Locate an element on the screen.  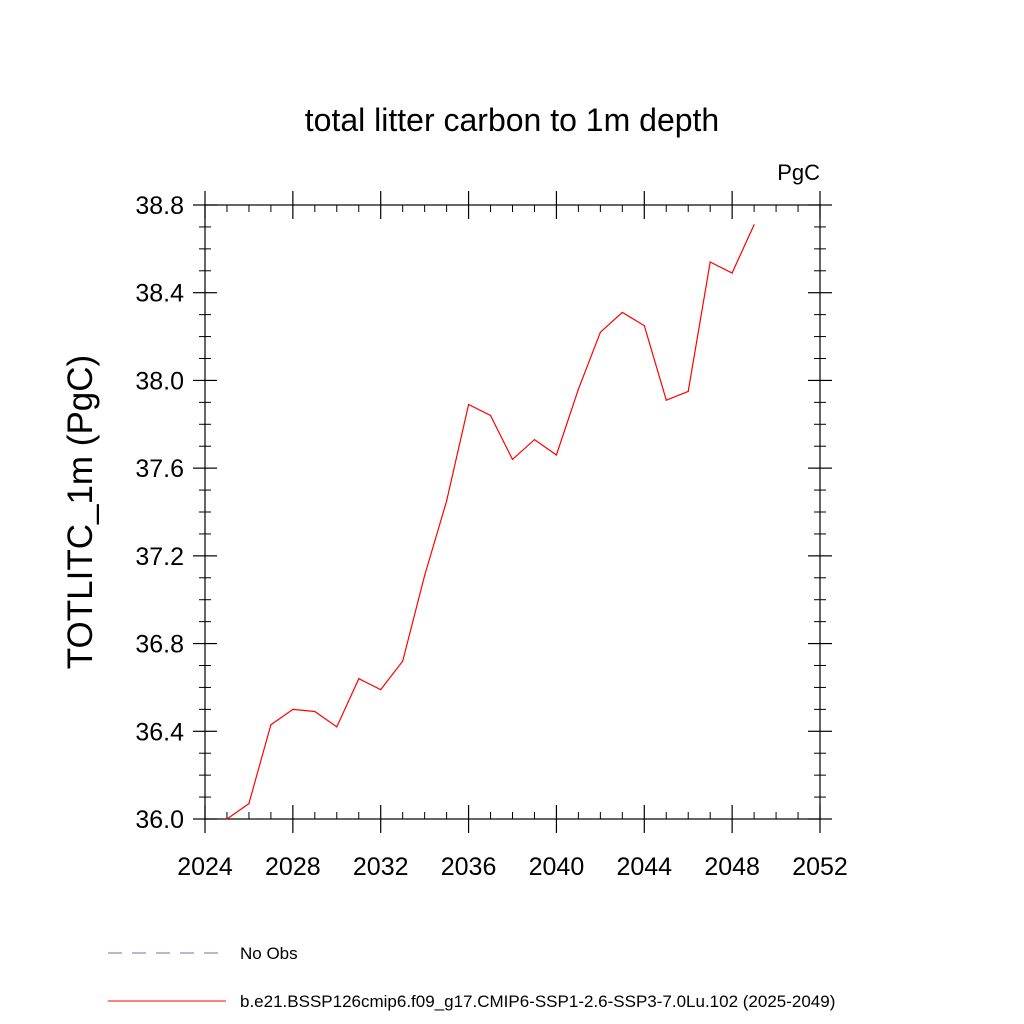
x-tick-label: 2044 is located at coordinates (644, 867).